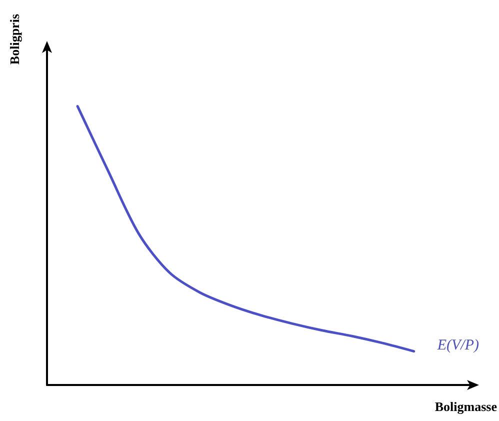 The height and width of the screenshot is (421, 499). Describe the element at coordinates (466, 406) in the screenshot. I see `x-axis-title: Boligmasse` at that location.